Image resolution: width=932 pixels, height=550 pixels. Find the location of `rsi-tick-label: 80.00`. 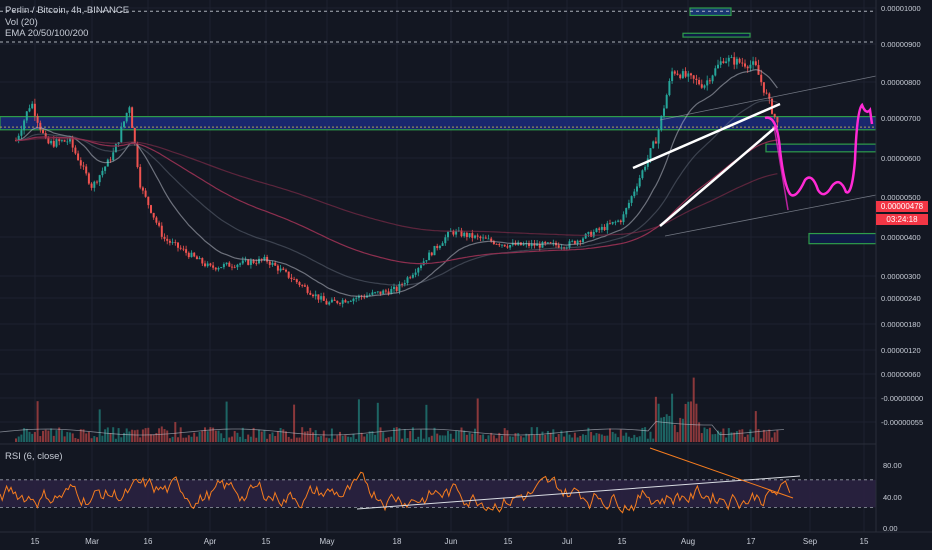

rsi-tick-label: 80.00 is located at coordinates (892, 465).